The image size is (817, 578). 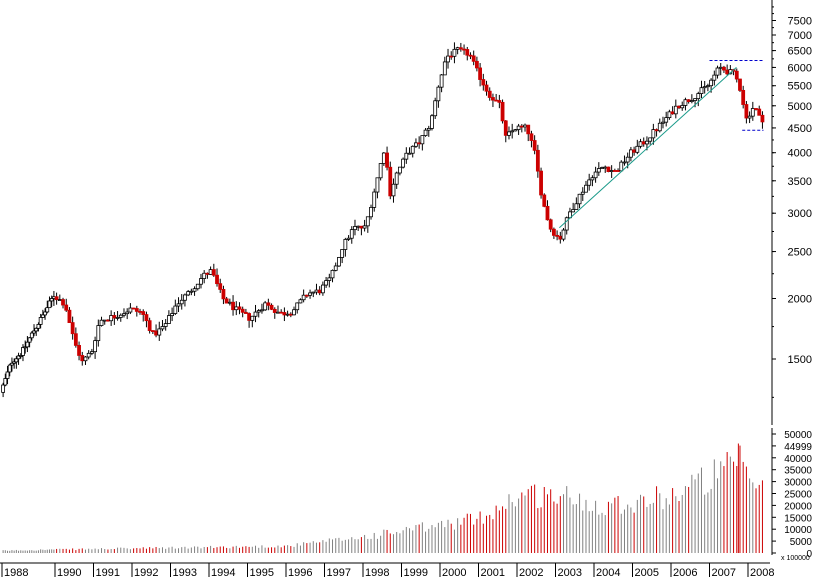 What do you see at coordinates (800, 129) in the screenshot?
I see `price-tick-label: 4500` at bounding box center [800, 129].